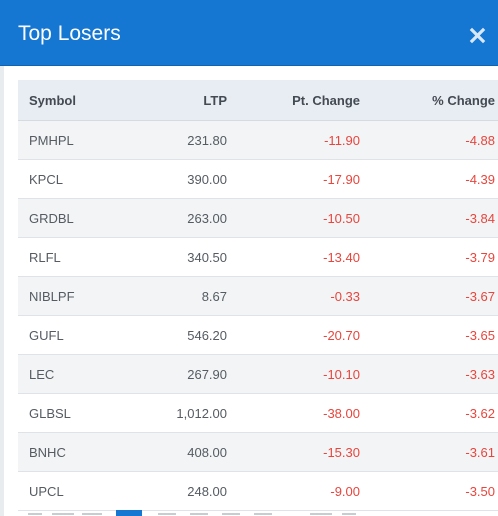 The width and height of the screenshot is (498, 516). What do you see at coordinates (429, 257) in the screenshot?
I see `cell-pct-change: -3.79` at bounding box center [429, 257].